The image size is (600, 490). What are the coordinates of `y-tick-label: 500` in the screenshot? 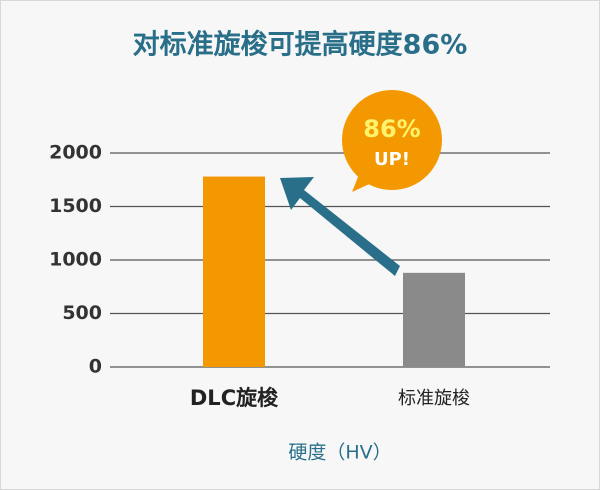 It's located at (82, 313).